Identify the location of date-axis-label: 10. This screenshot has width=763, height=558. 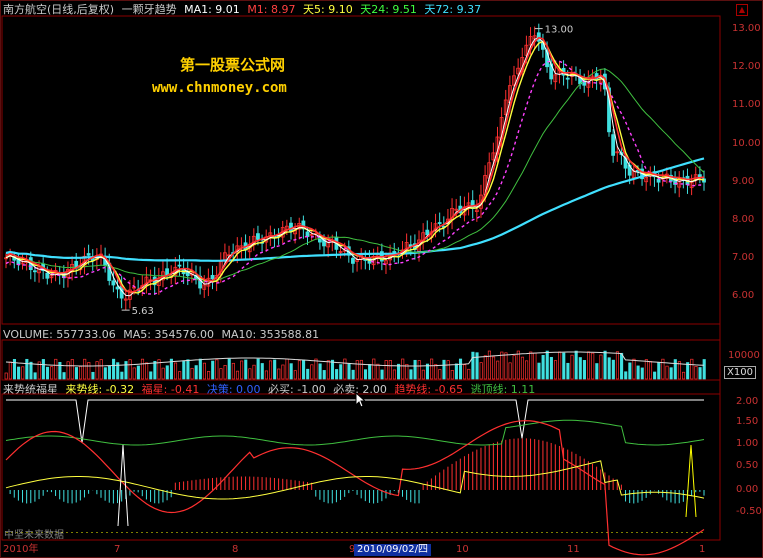
(462, 549).